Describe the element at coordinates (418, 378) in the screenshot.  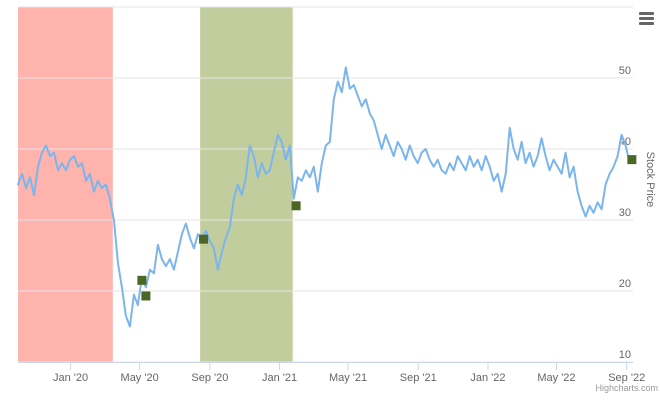
I see `x-tick-label: Sep '21` at that location.